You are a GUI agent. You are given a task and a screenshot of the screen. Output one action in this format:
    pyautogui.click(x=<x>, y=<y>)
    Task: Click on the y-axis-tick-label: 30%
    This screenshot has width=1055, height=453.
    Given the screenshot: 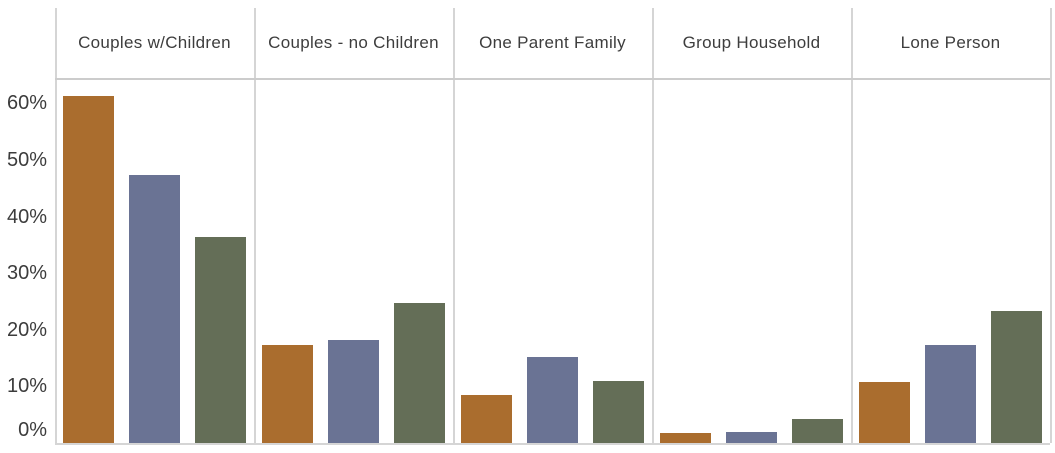 What is the action you would take?
    pyautogui.click(x=26, y=273)
    